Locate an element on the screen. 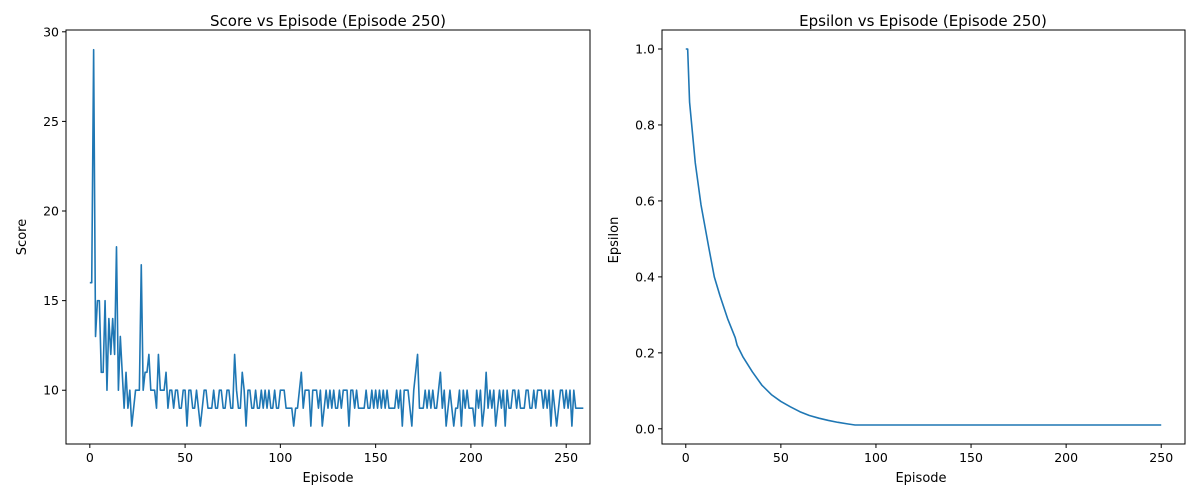 This screenshot has width=1200, height=500. epsilon-y-tick-label: 1.0 is located at coordinates (645, 48).